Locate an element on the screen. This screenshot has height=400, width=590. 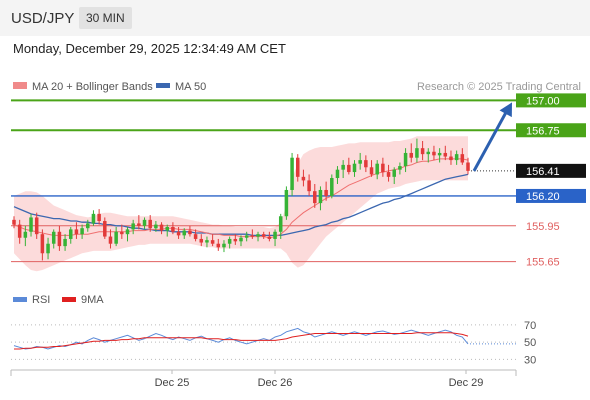
rsi-line is located at coordinates (241, 338).